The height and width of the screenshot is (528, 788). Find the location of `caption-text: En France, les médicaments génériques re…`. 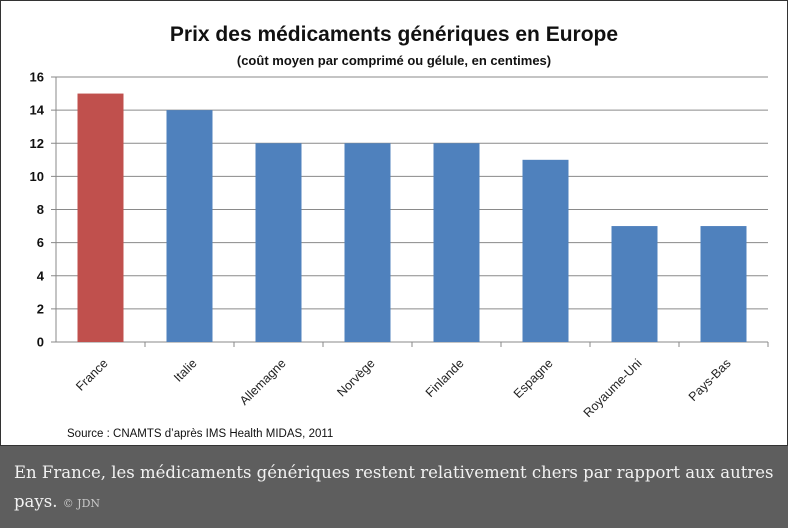

caption-text: En France, les médicaments génériques re… is located at coordinates (394, 487).